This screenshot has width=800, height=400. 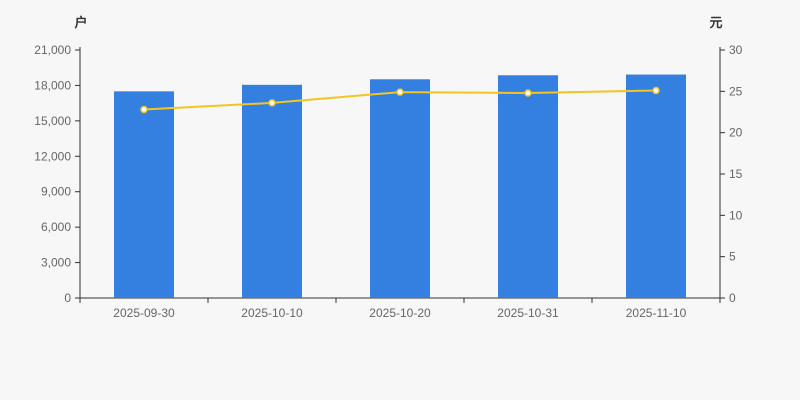 I want to click on left-axis-tick-label: 3,000, so click(x=56, y=263).